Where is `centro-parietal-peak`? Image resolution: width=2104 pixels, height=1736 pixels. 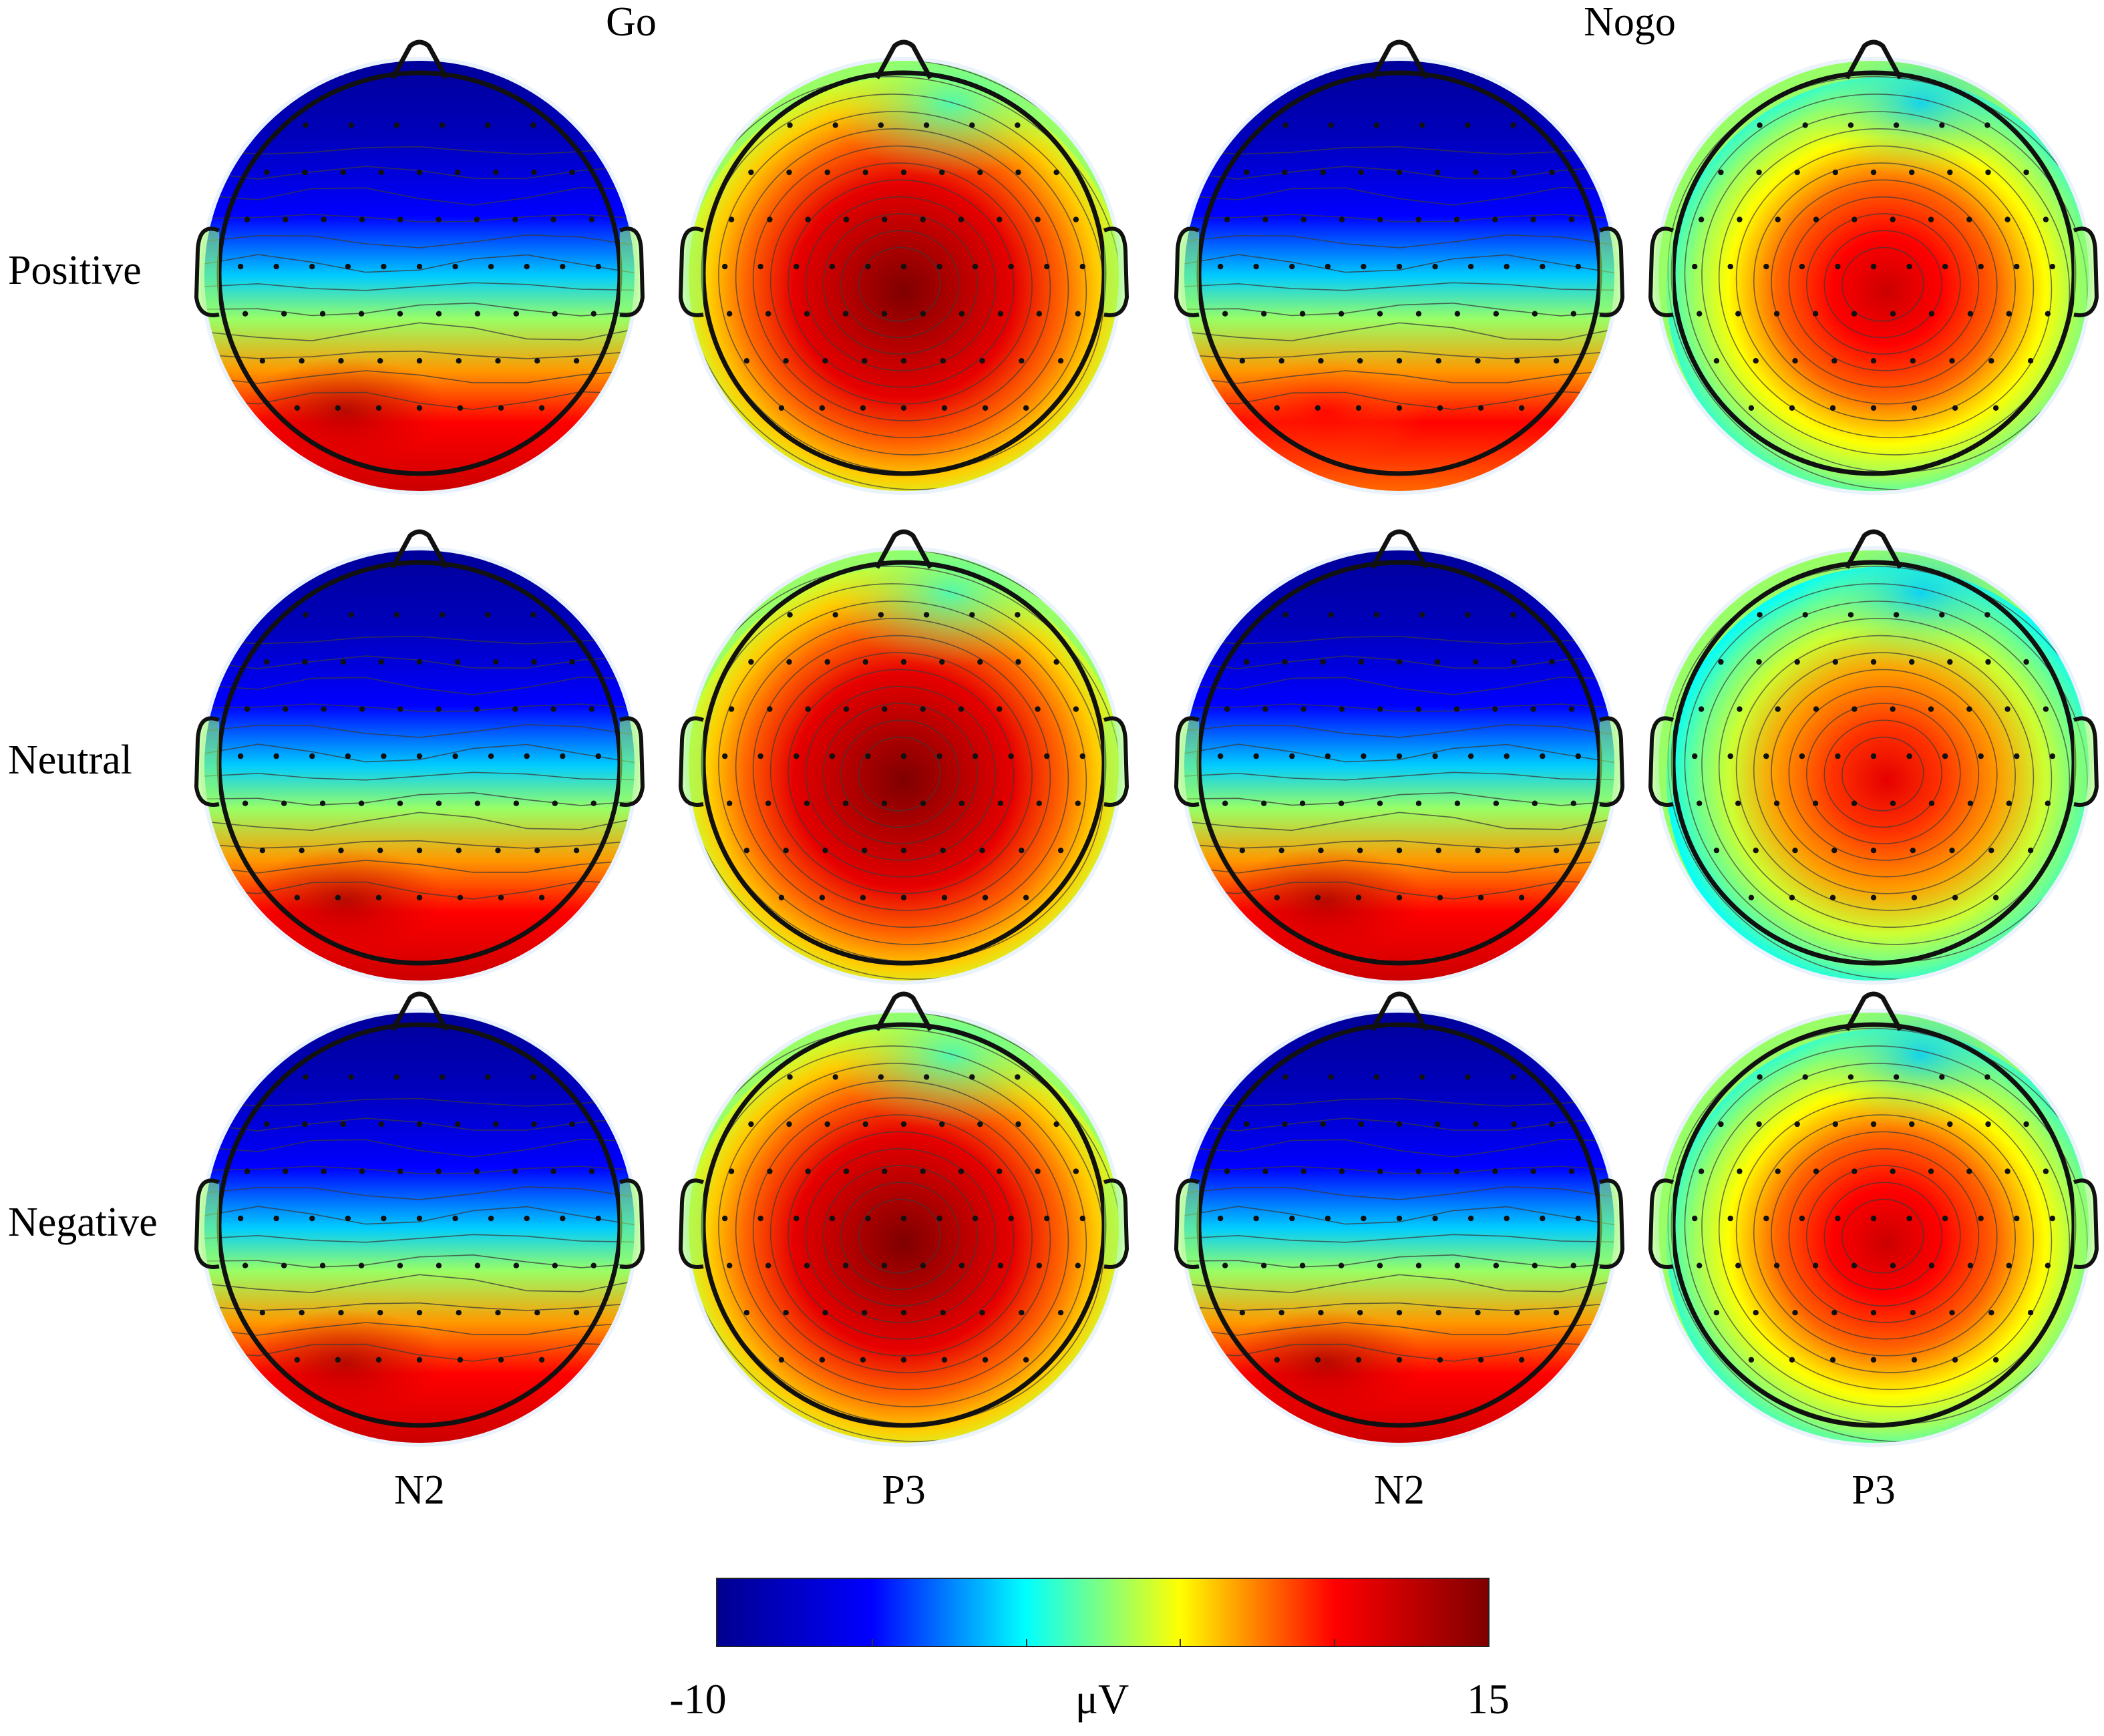 centro-parietal-peak is located at coordinates (1878, 284).